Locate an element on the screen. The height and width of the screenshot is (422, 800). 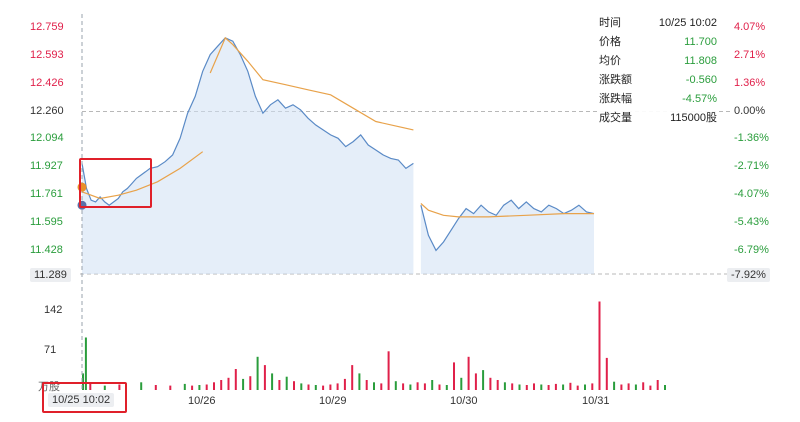
tooltip-value: 10/25 10:02 is located at coordinates (687, 23).